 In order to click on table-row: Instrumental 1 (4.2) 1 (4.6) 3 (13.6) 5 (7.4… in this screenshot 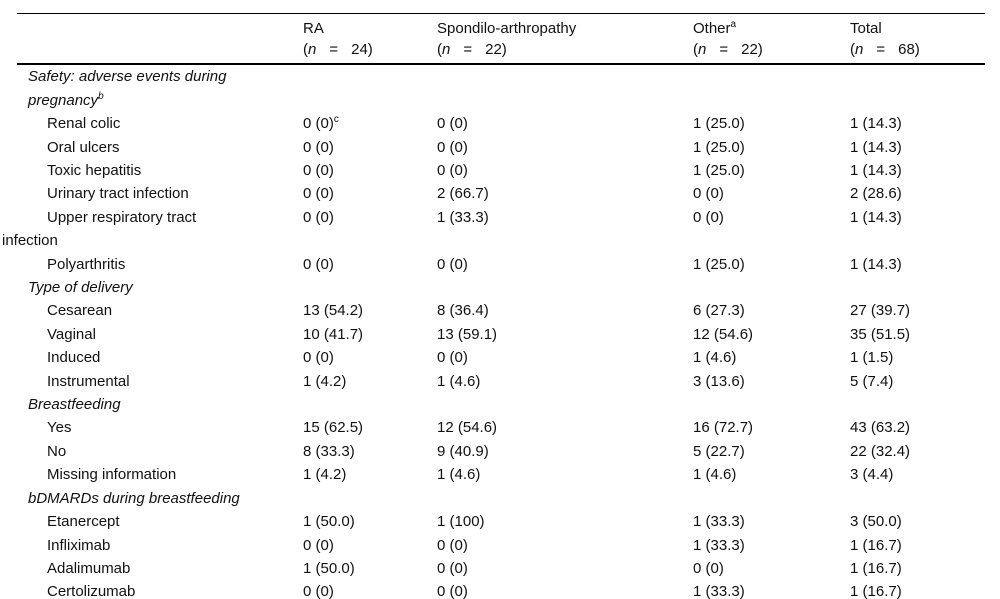, I will do `click(500, 381)`.